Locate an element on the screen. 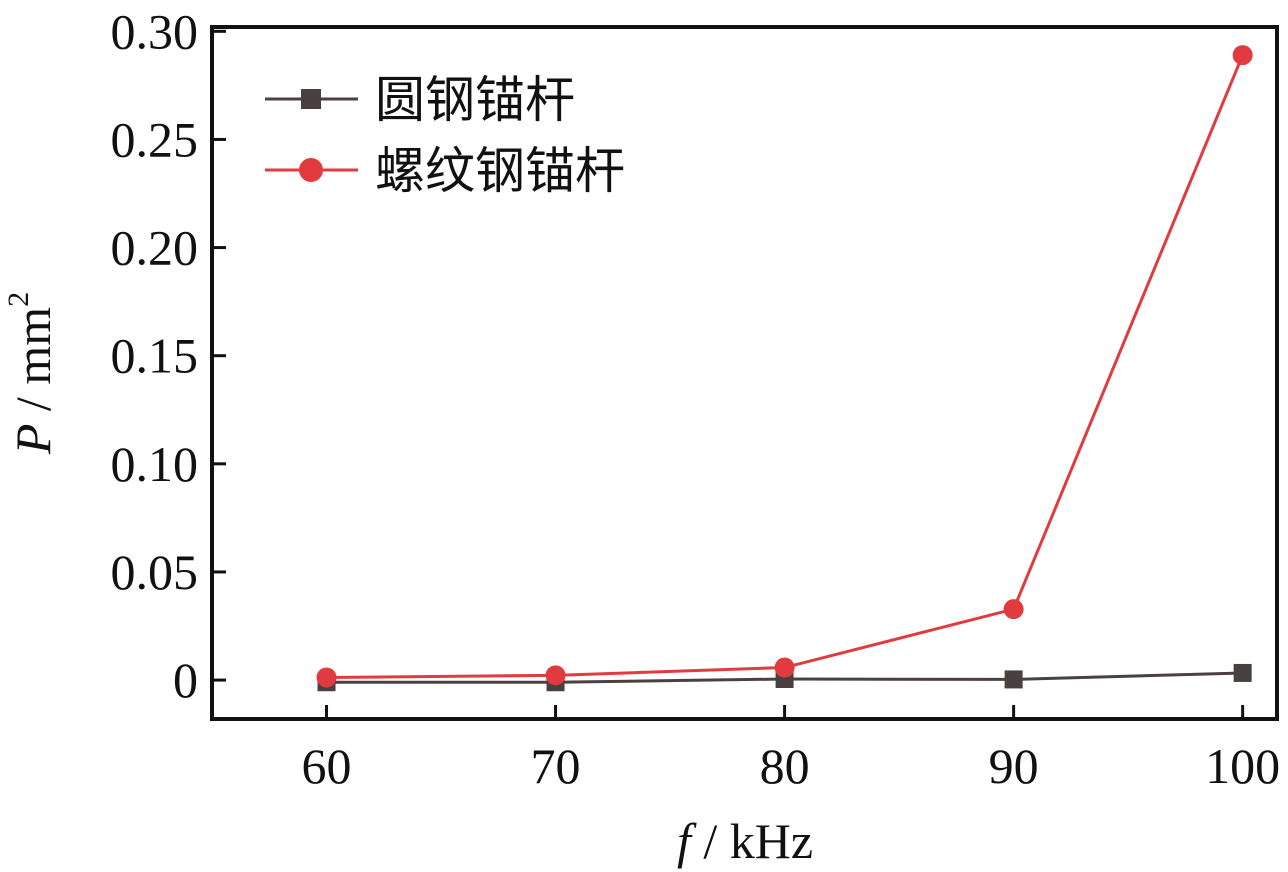 The height and width of the screenshot is (872, 1288). x-tick-label: 60 is located at coordinates (327, 766).